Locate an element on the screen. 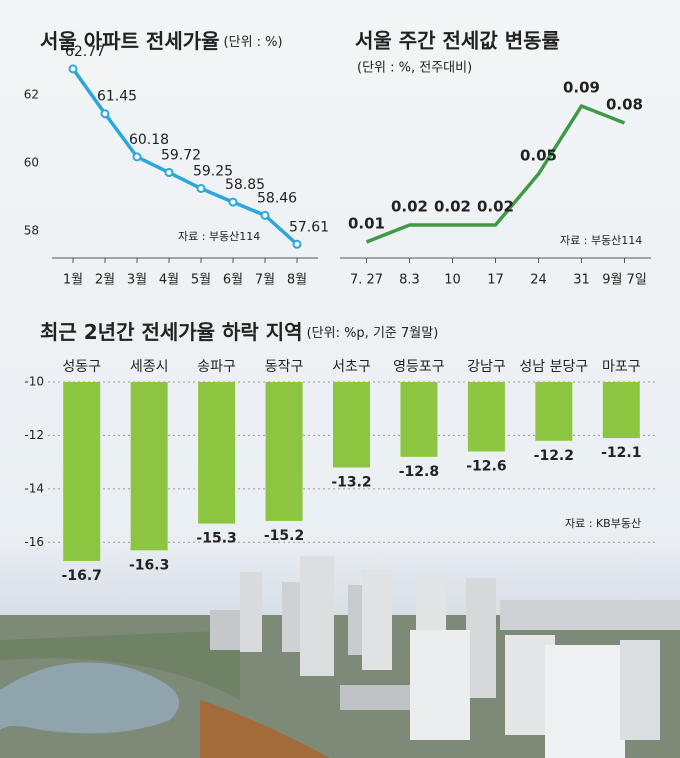  x-tick-label: 세종시 is located at coordinates (149, 367).